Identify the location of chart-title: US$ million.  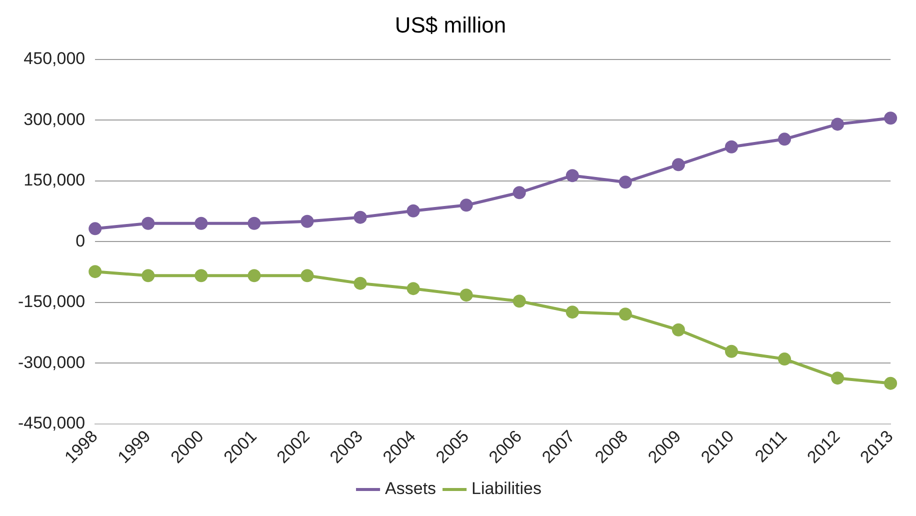
(450, 25).